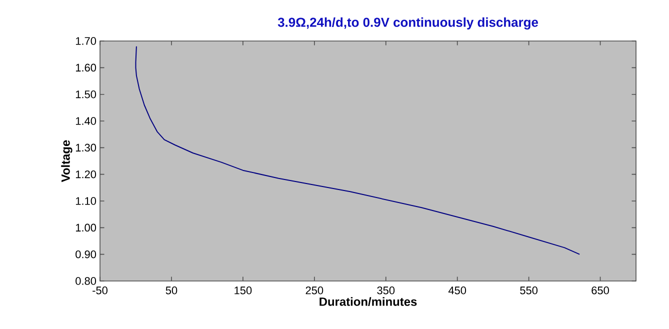 The height and width of the screenshot is (329, 669). What do you see at coordinates (368, 301) in the screenshot?
I see `x-axis-title: Duration/minutes` at bounding box center [368, 301].